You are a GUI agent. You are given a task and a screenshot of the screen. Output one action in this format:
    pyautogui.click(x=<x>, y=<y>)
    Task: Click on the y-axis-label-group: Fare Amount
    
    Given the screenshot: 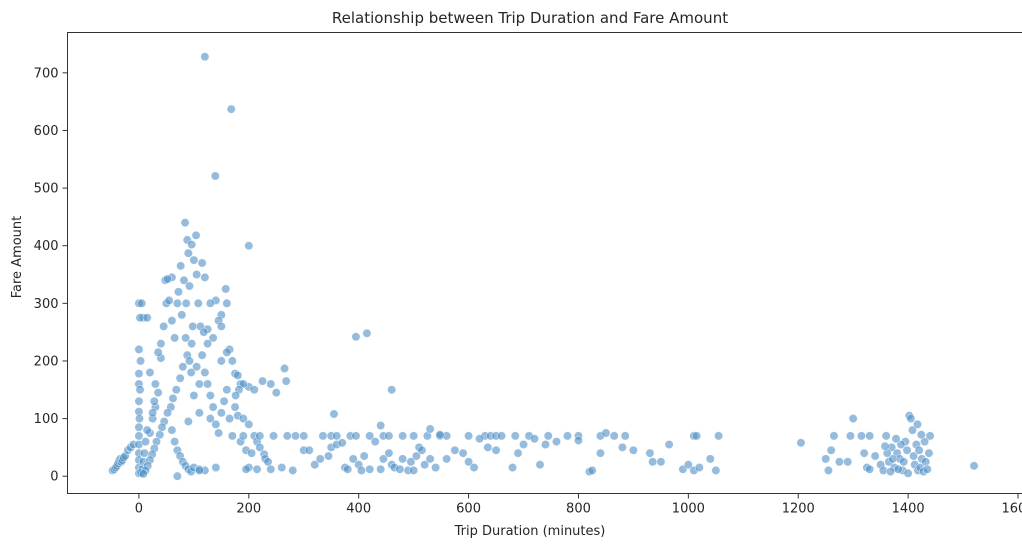 What is the action you would take?
    pyautogui.click(x=17, y=257)
    